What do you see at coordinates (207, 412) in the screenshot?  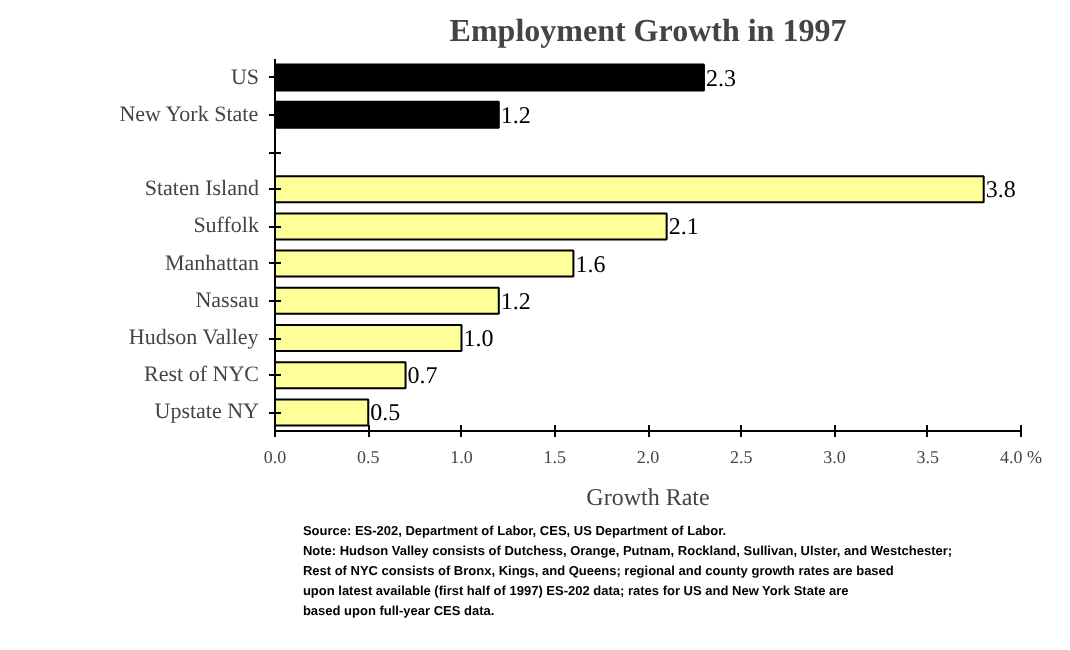 I see `y-tick-label: Upstate NY` at bounding box center [207, 412].